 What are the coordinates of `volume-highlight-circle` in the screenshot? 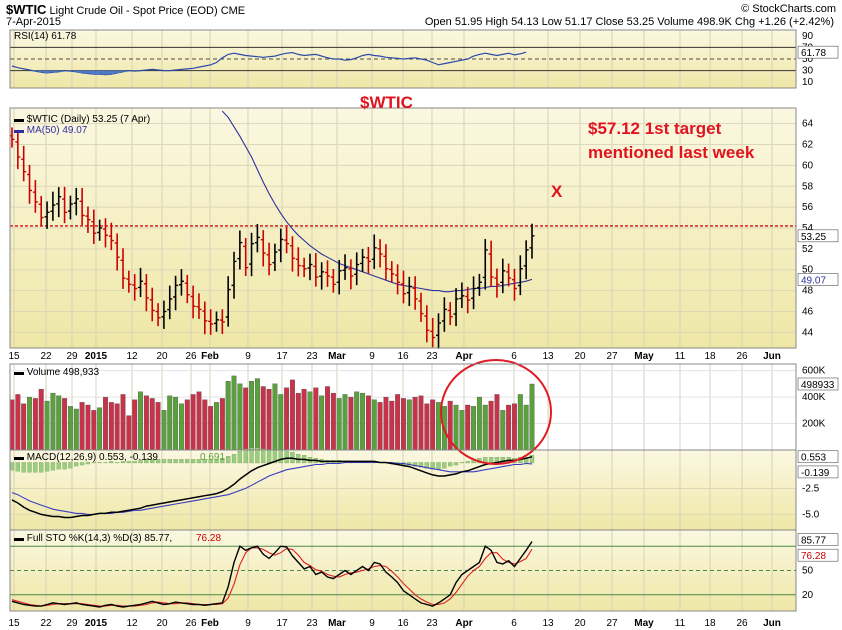 It's located at (496, 412).